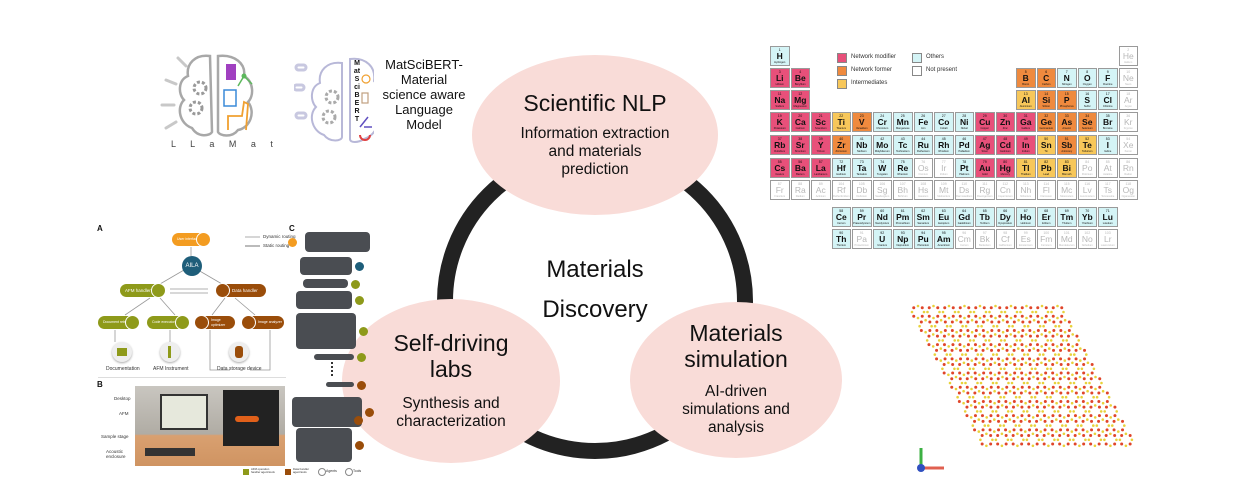  What do you see at coordinates (984, 139) in the screenshot?
I see `atomic-number: 47` at bounding box center [984, 139].